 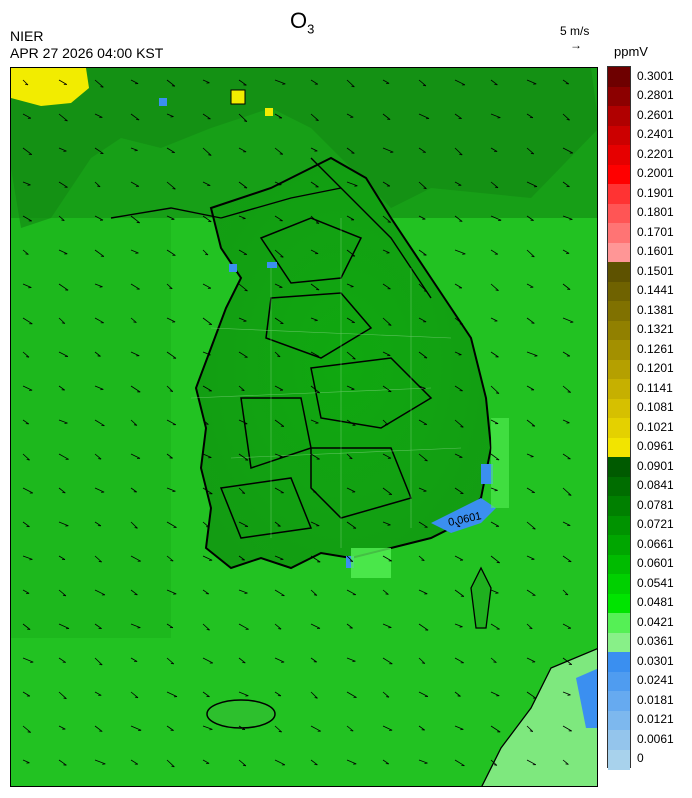 I want to click on colorbar-label: 0.1381, so click(x=655, y=309).